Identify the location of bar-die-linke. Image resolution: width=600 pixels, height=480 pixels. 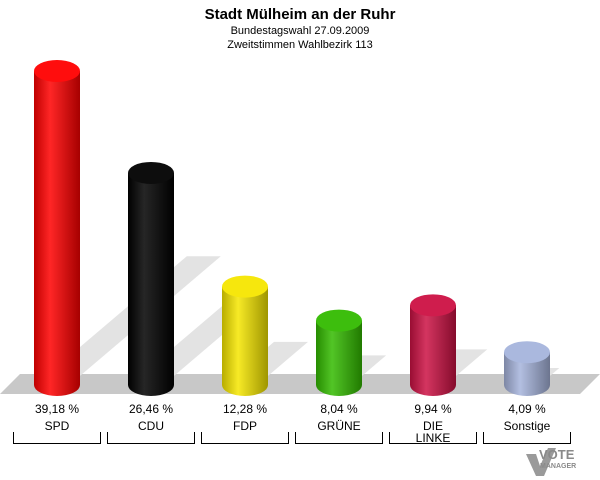
(433, 350).